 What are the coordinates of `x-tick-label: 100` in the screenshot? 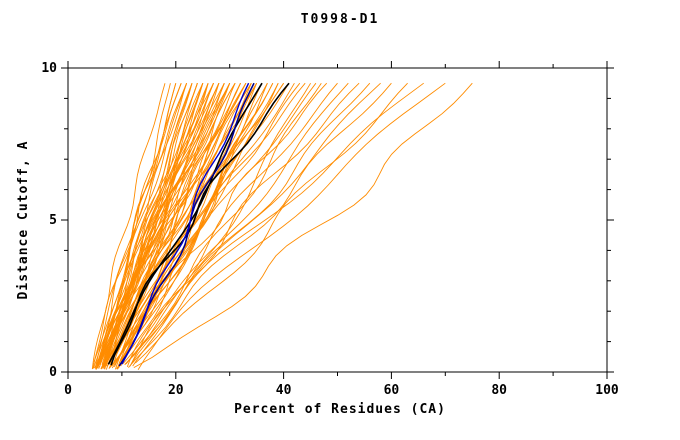 It's located at (607, 390).